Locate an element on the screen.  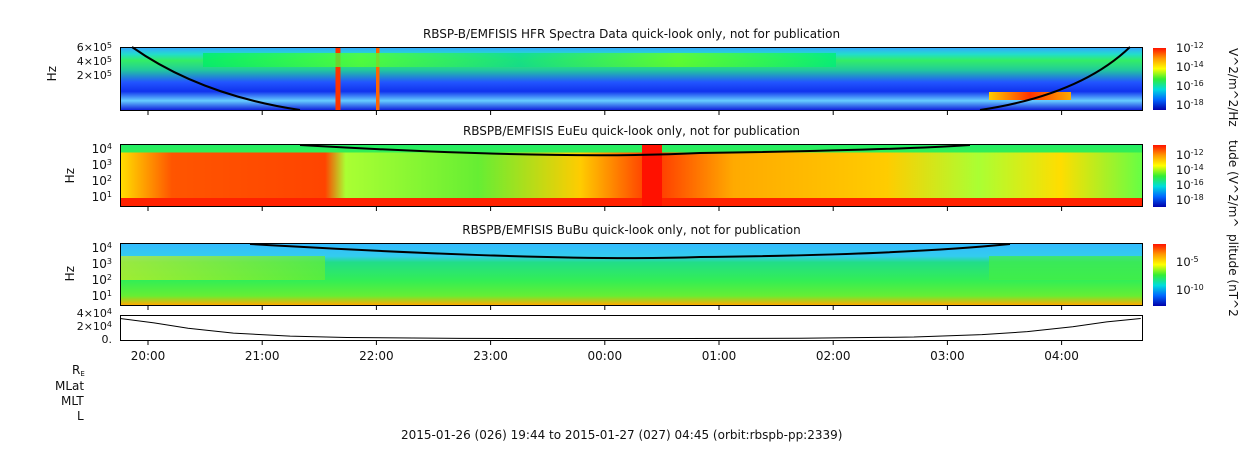
x-tick-label: 04:00 is located at coordinates (1061, 356).